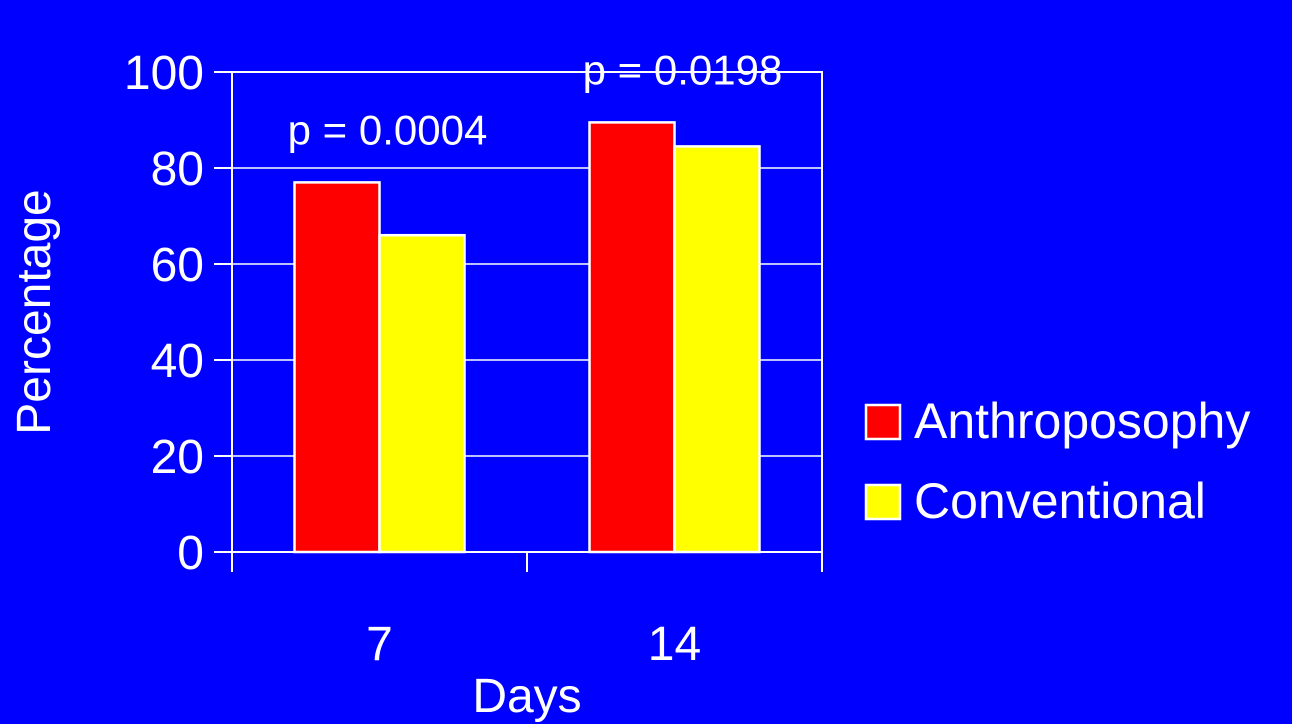  What do you see at coordinates (1057, 461) in the screenshot?
I see `legend: Anthroposophy Conventional` at bounding box center [1057, 461].